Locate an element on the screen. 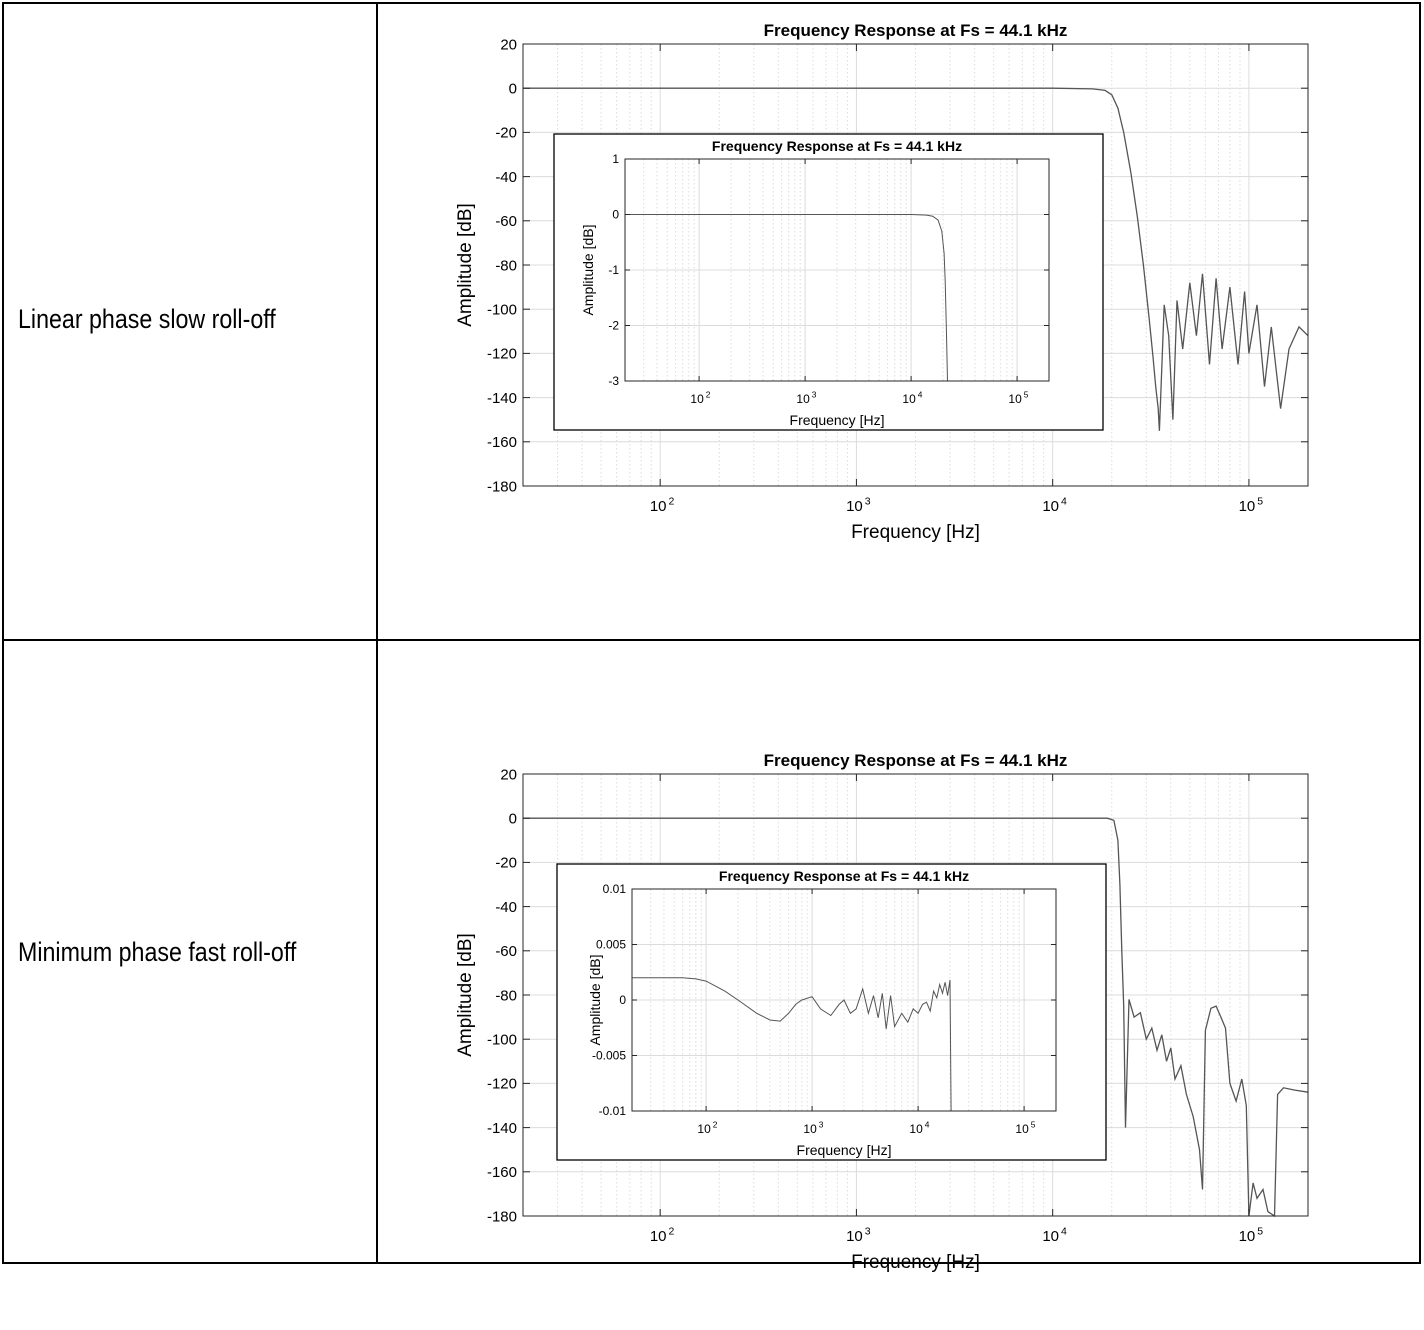 The height and width of the screenshot is (1330, 1424). main-response-curve is located at coordinates (916, 259).